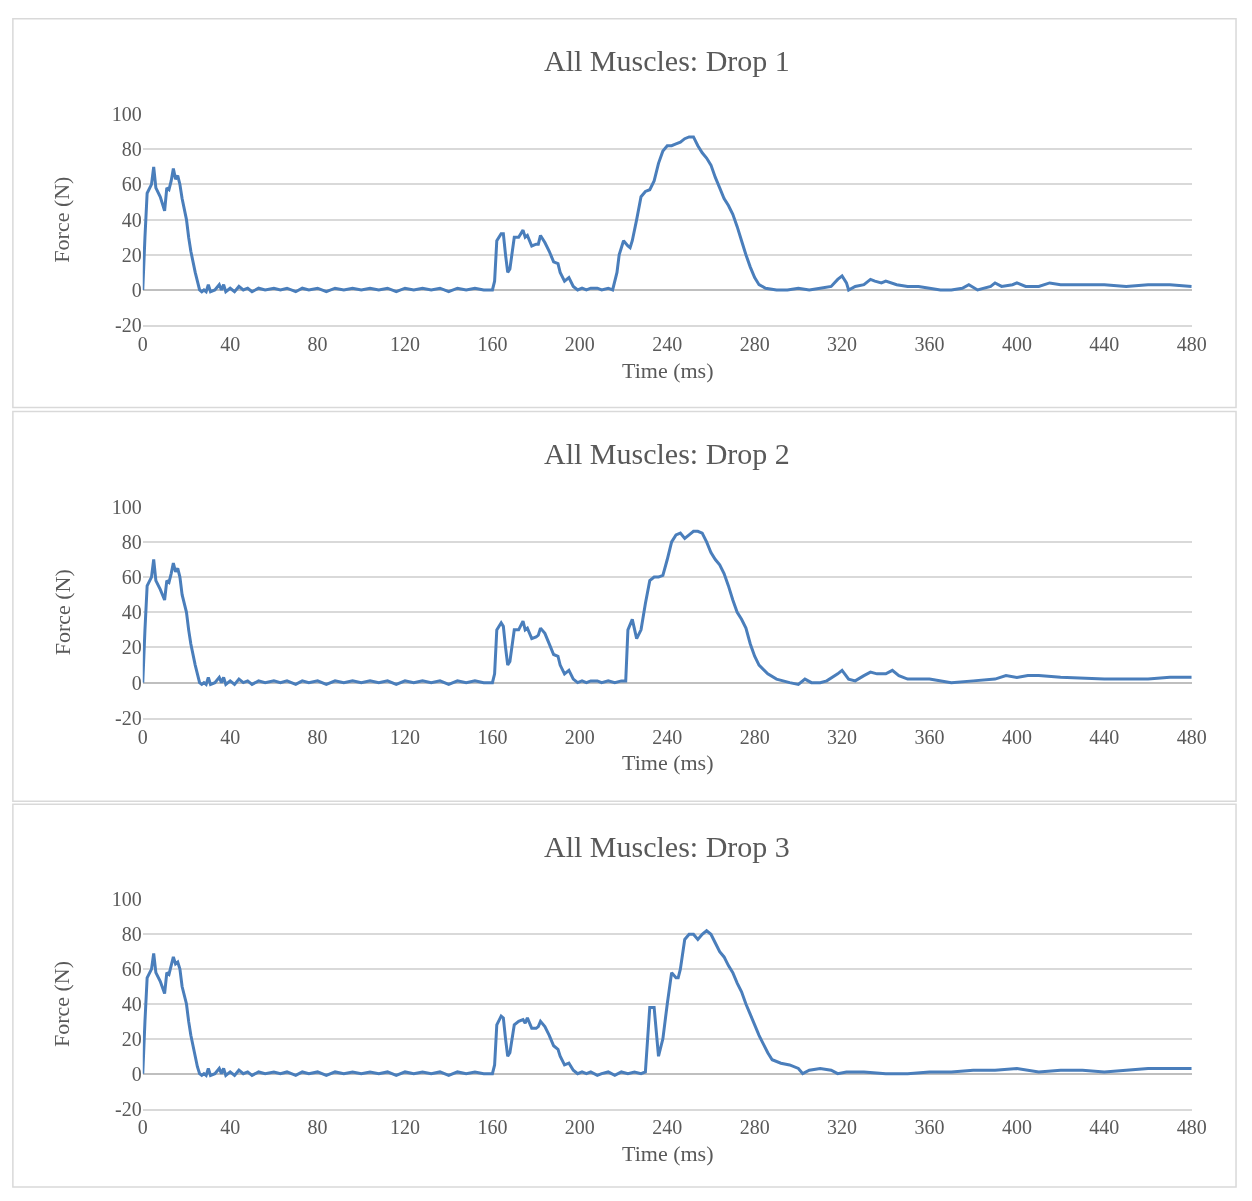 The height and width of the screenshot is (1201, 1252). Describe the element at coordinates (667, 846) in the screenshot. I see `chart-title: All Muscles: Drop 3` at that location.